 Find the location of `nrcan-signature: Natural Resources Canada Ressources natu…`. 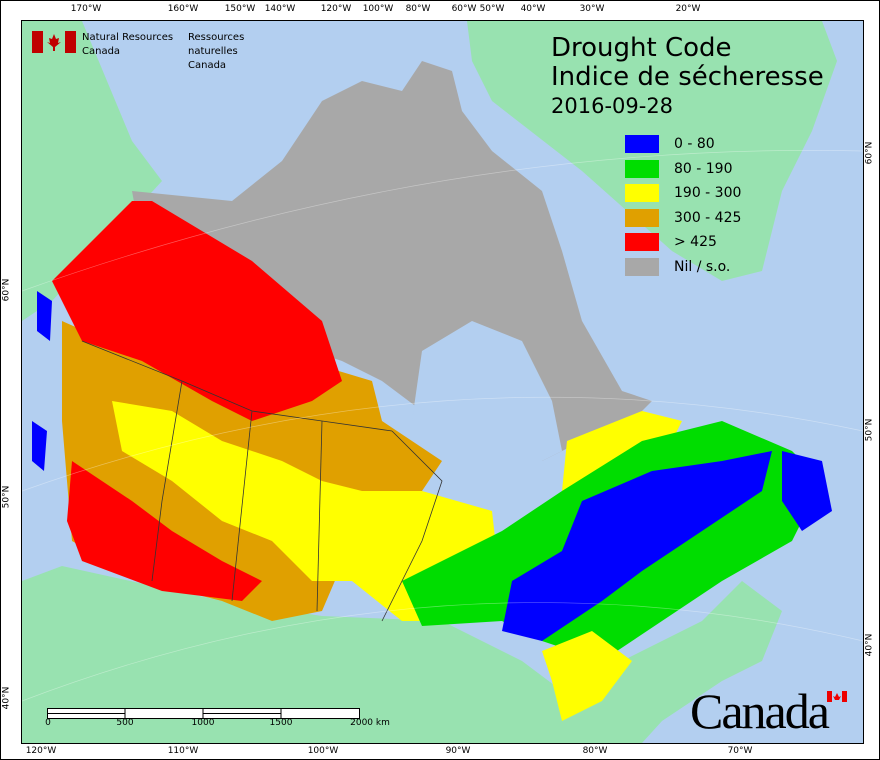

nrcan-signature: Natural Resources Canada Ressources natu… is located at coordinates (160, 52).